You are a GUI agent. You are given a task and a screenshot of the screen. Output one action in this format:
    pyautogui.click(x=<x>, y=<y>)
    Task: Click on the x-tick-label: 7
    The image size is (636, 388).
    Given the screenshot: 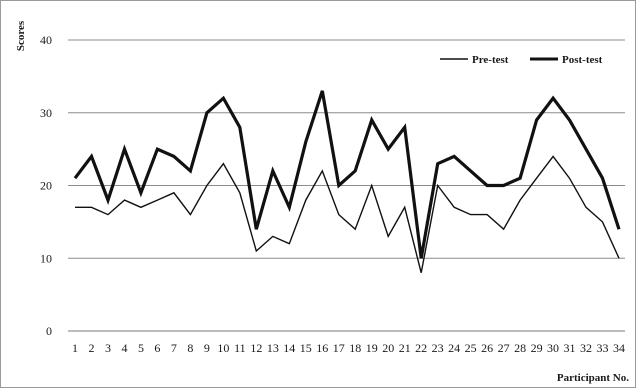 What is the action you would take?
    pyautogui.click(x=174, y=348)
    